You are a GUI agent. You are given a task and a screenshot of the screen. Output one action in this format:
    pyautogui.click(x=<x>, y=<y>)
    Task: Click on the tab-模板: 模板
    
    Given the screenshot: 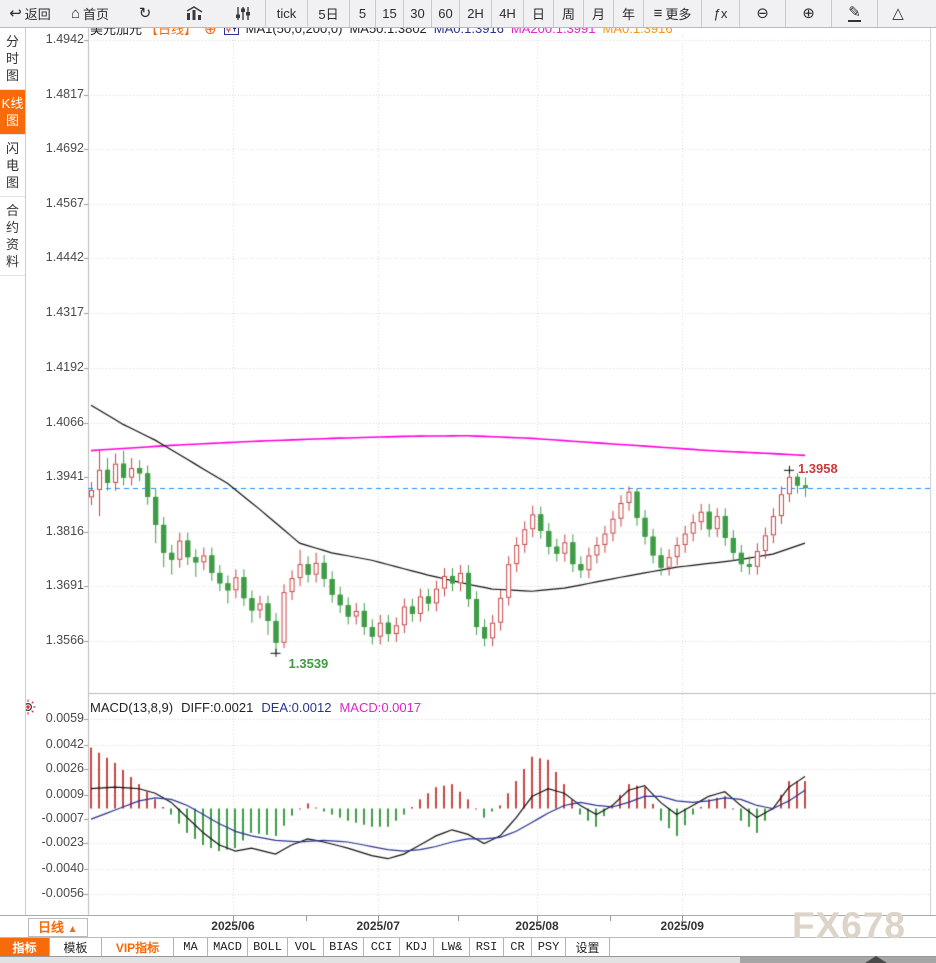 What is the action you would take?
    pyautogui.click(x=76, y=947)
    